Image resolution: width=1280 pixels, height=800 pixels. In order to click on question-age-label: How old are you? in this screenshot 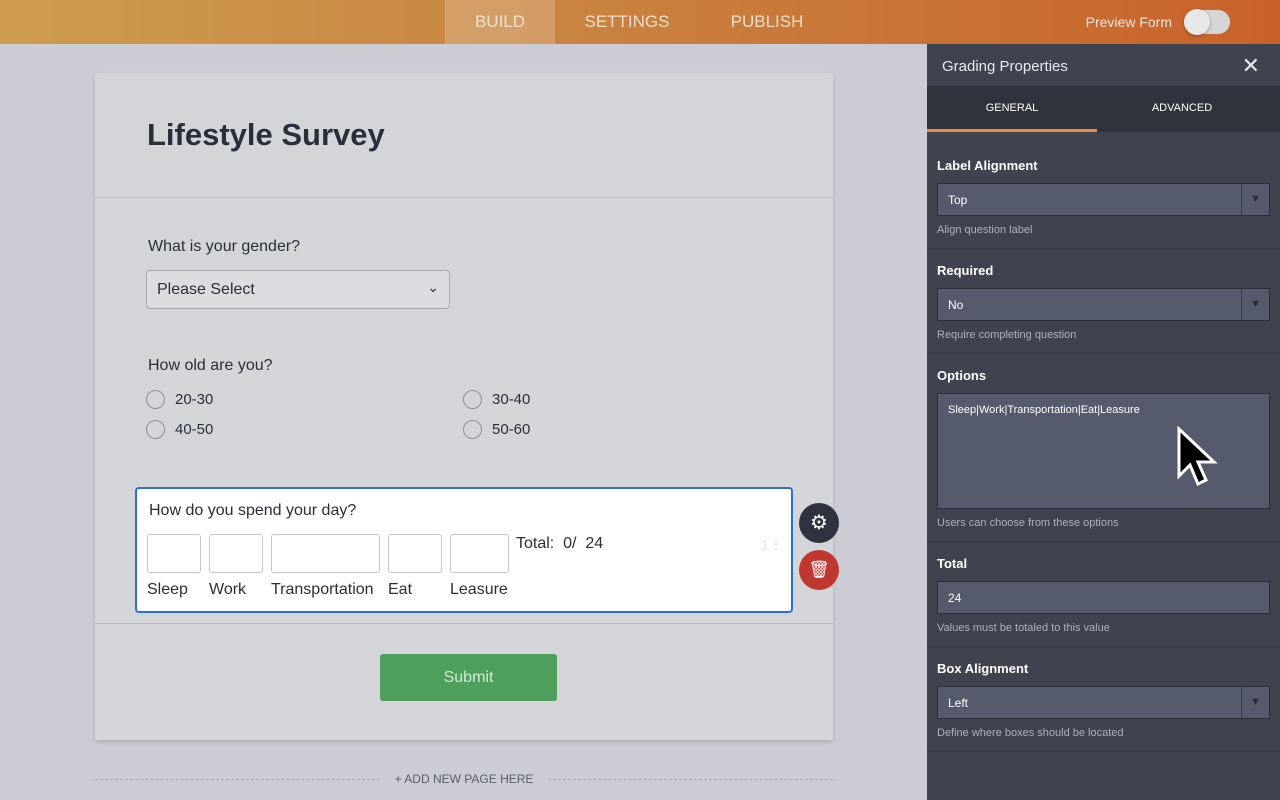, I will do `click(210, 365)`.